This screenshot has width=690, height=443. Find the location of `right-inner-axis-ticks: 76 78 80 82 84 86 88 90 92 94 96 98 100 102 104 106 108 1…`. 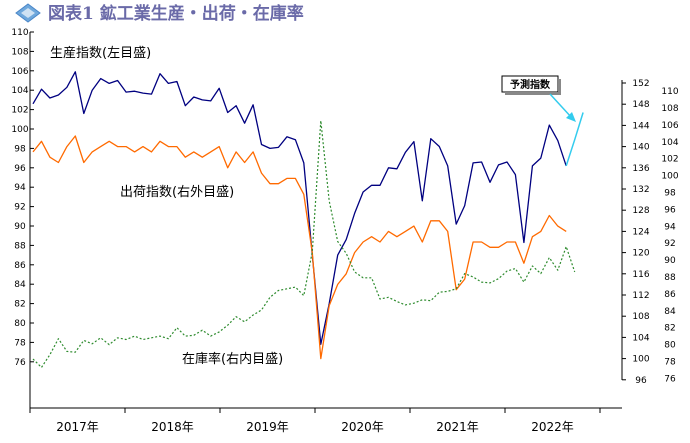

right-inner-axis-ticks: 76 78 80 82 84 86 88 90 92 94 96 98 100 102 104 106 108 1… is located at coordinates (669, 235).